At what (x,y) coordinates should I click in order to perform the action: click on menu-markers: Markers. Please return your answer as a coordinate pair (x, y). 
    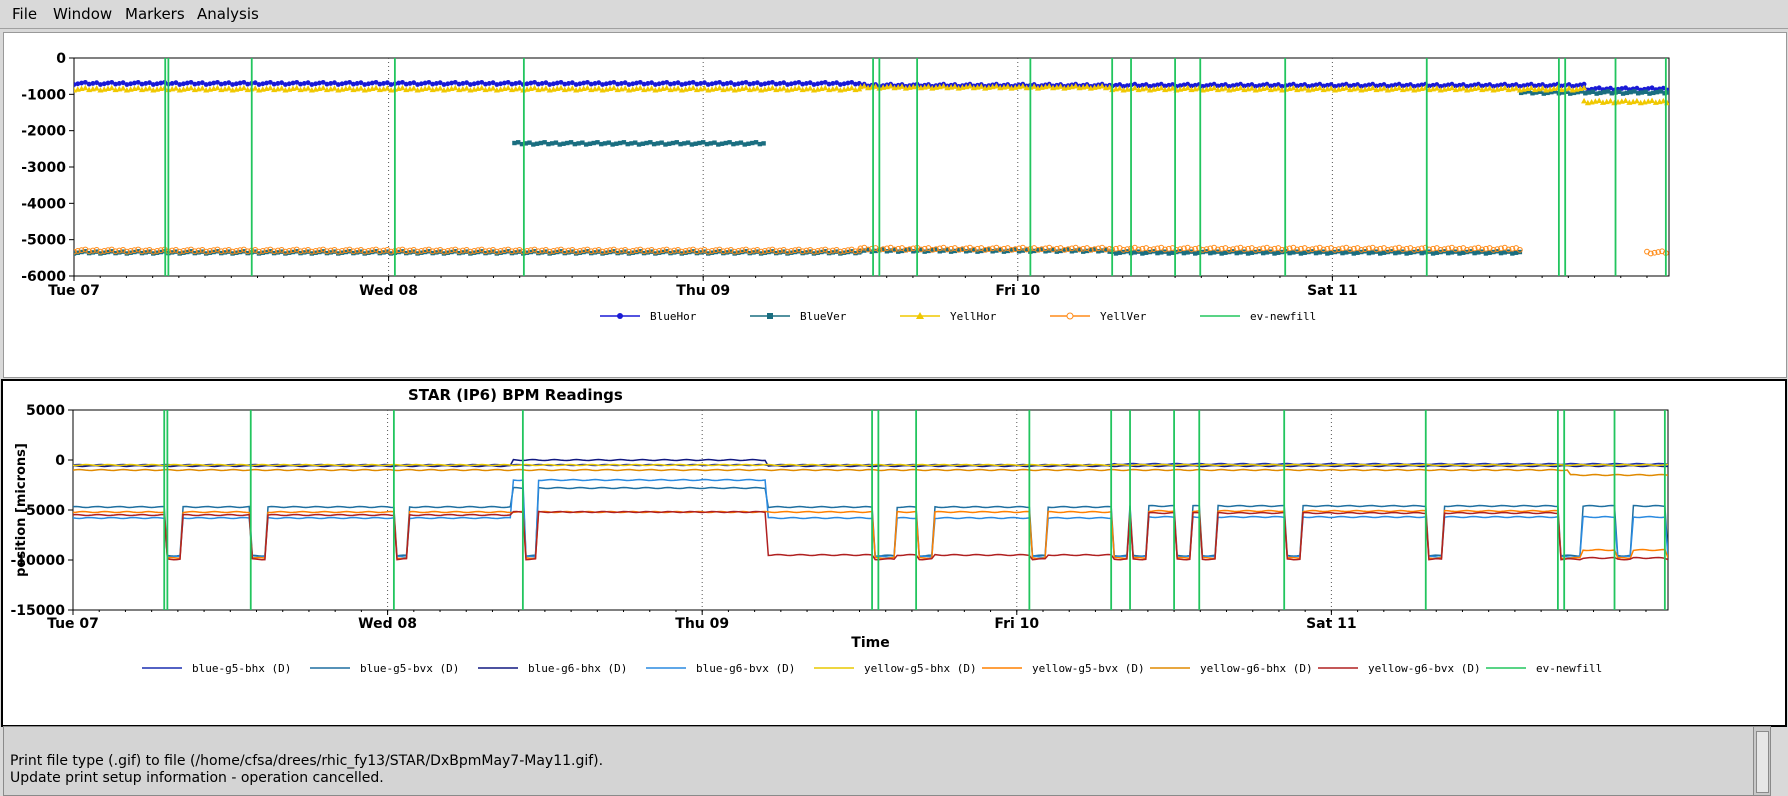
    Looking at the image, I should click on (155, 14).